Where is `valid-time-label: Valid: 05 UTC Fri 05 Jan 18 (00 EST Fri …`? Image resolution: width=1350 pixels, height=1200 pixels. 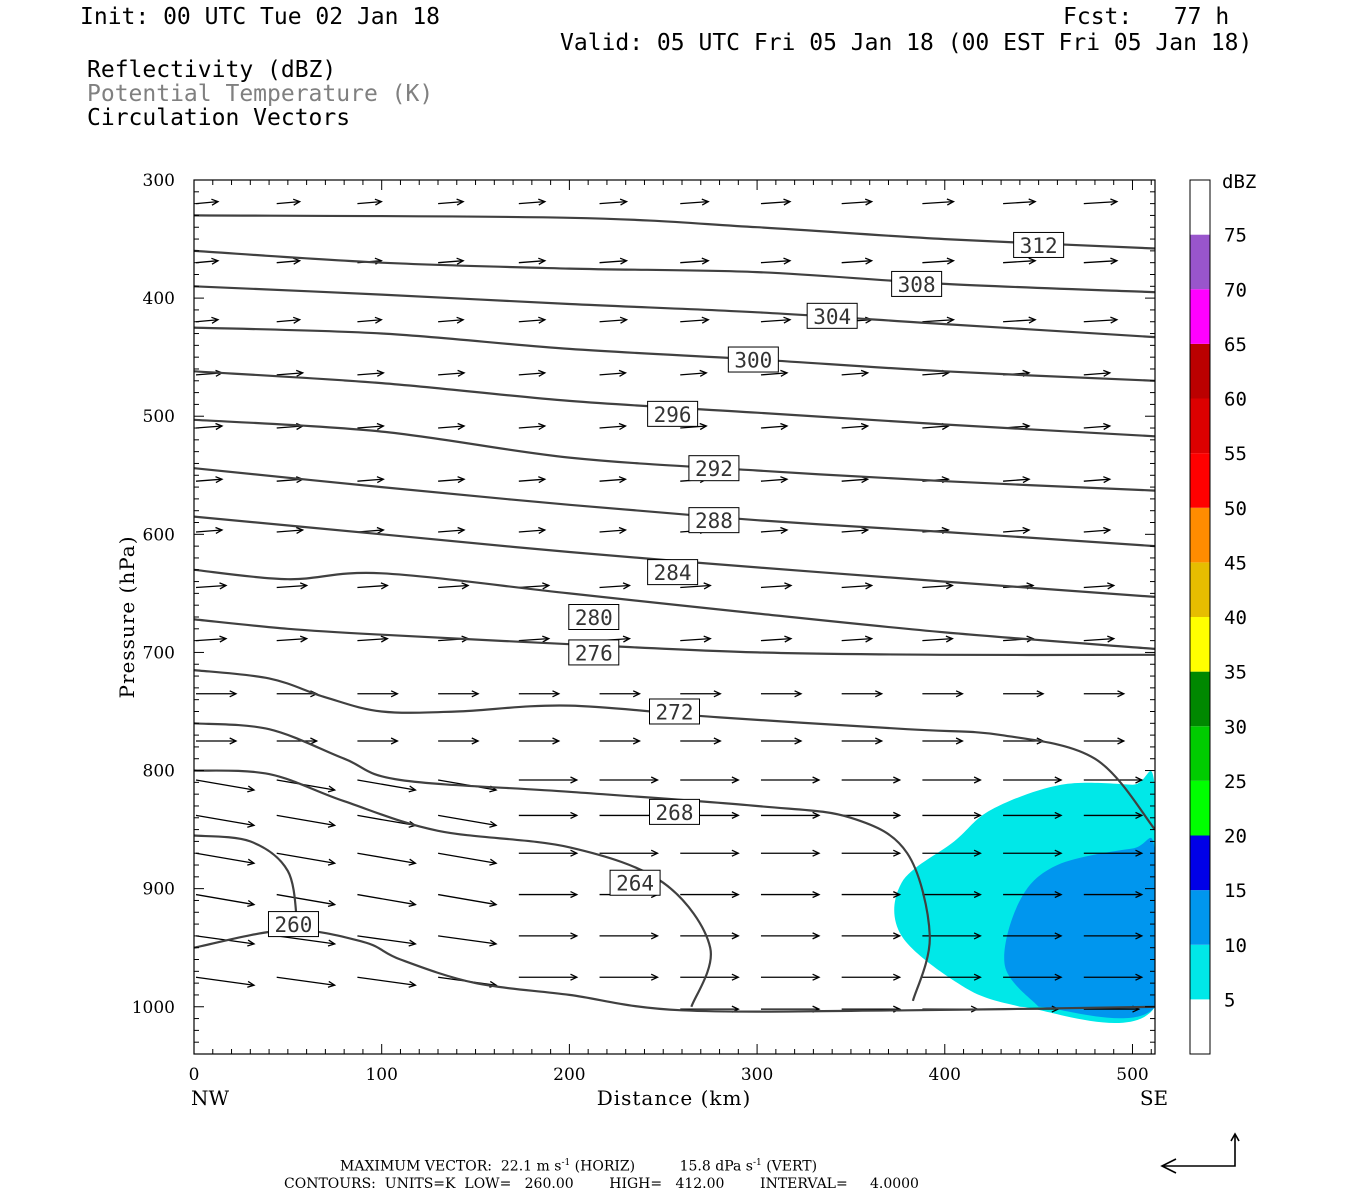
valid-time-label: Valid: 05 UTC Fri 05 Jan 18 (00 EST Fri … is located at coordinates (906, 43).